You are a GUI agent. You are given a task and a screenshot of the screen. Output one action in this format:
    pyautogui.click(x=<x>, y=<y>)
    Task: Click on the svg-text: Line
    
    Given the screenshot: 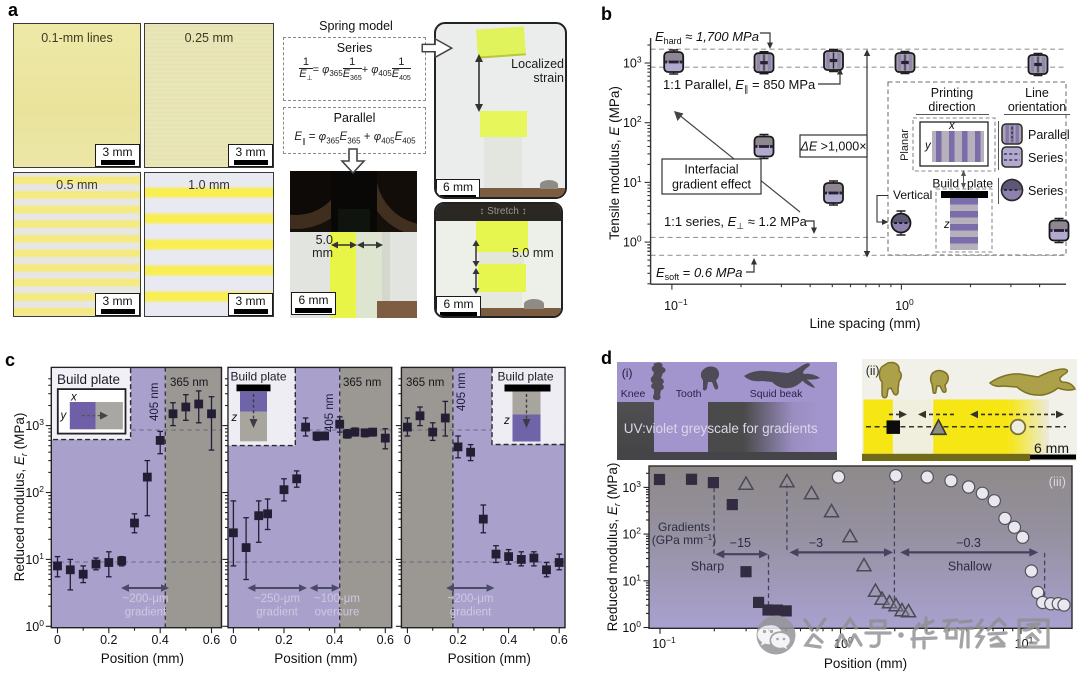 What is the action you would take?
    pyautogui.click(x=1037, y=93)
    